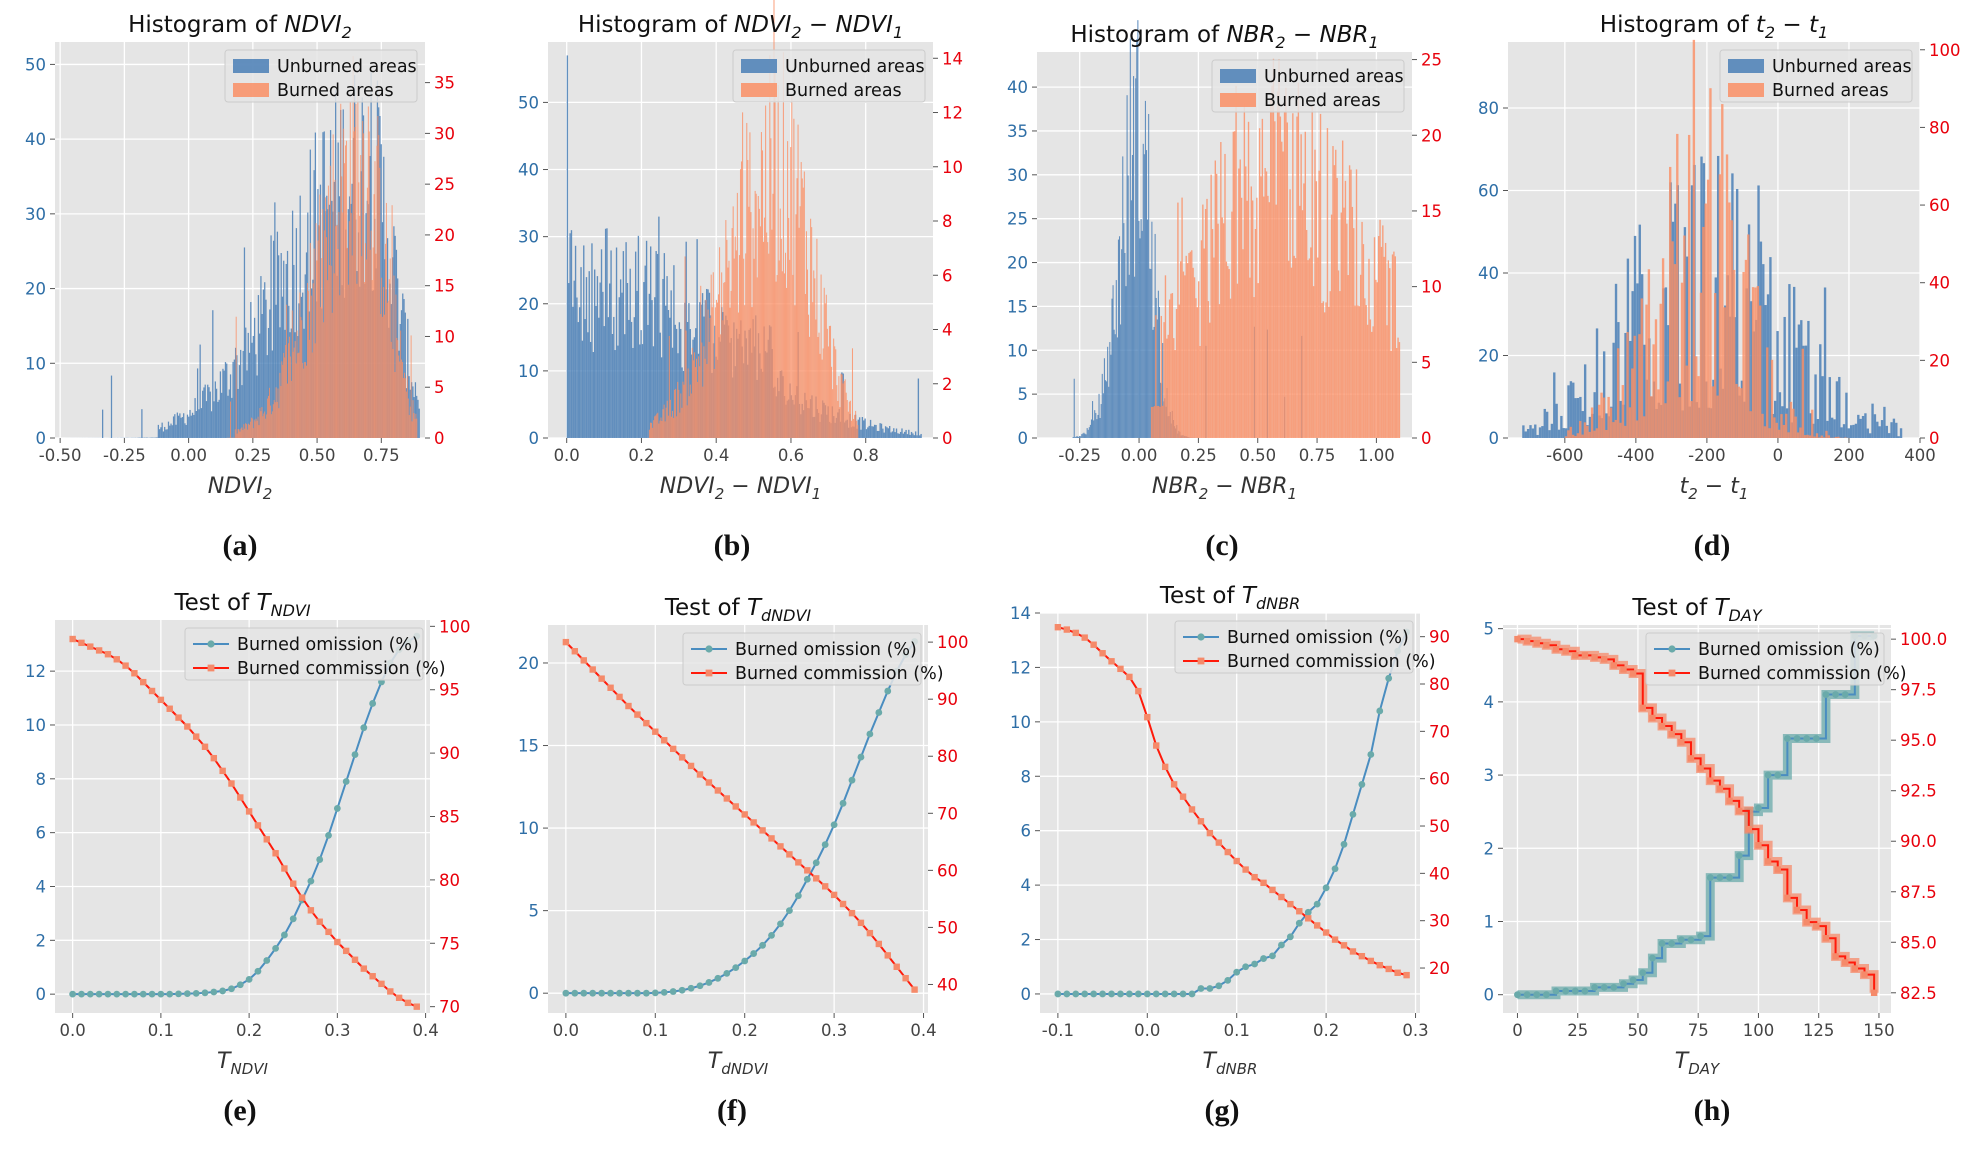 This screenshot has height=1153, width=1976. I want to click on y-right-tick-label: 60, so click(947, 870).